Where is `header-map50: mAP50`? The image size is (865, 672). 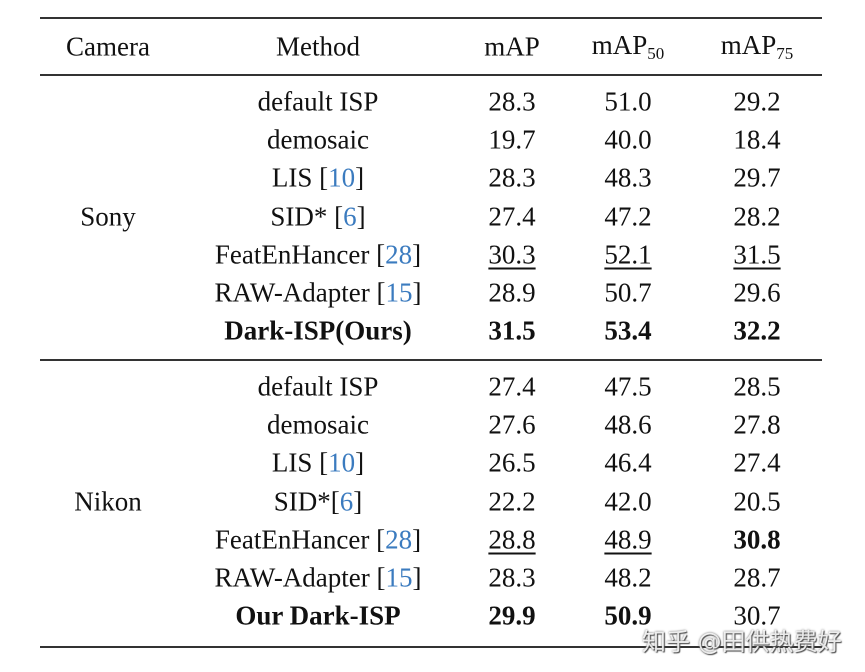 header-map50: mAP50 is located at coordinates (628, 46).